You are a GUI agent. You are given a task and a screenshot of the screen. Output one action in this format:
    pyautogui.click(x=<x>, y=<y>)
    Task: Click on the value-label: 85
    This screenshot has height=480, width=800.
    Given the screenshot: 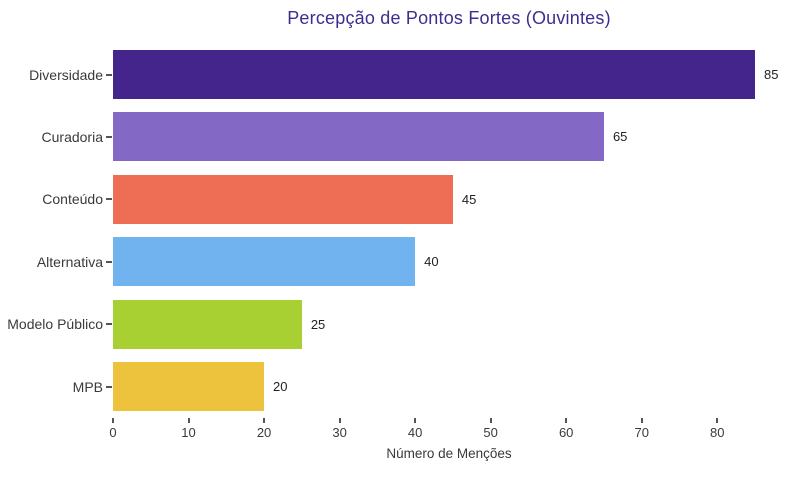 What is the action you would take?
    pyautogui.click(x=771, y=74)
    